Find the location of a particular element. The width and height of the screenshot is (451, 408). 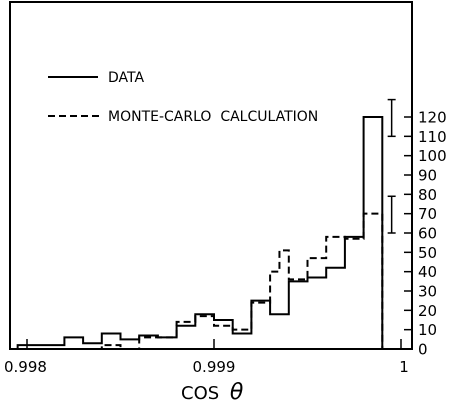

x-axis-ticks: 0.998 0.999 1 is located at coordinates (206, 357).